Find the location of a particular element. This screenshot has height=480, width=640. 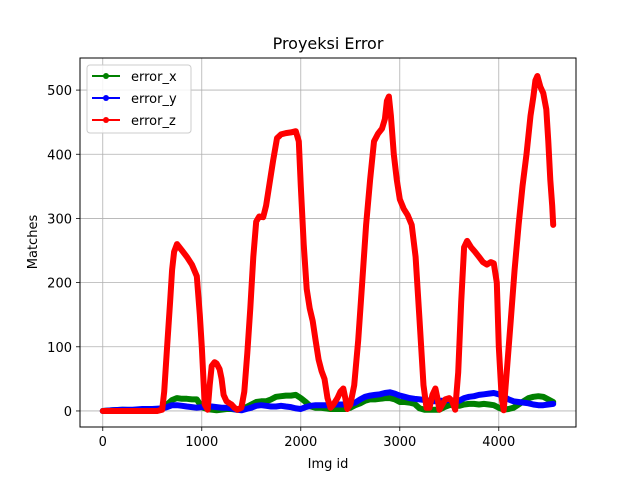

y-tick-label: 100 is located at coordinates (59, 348).